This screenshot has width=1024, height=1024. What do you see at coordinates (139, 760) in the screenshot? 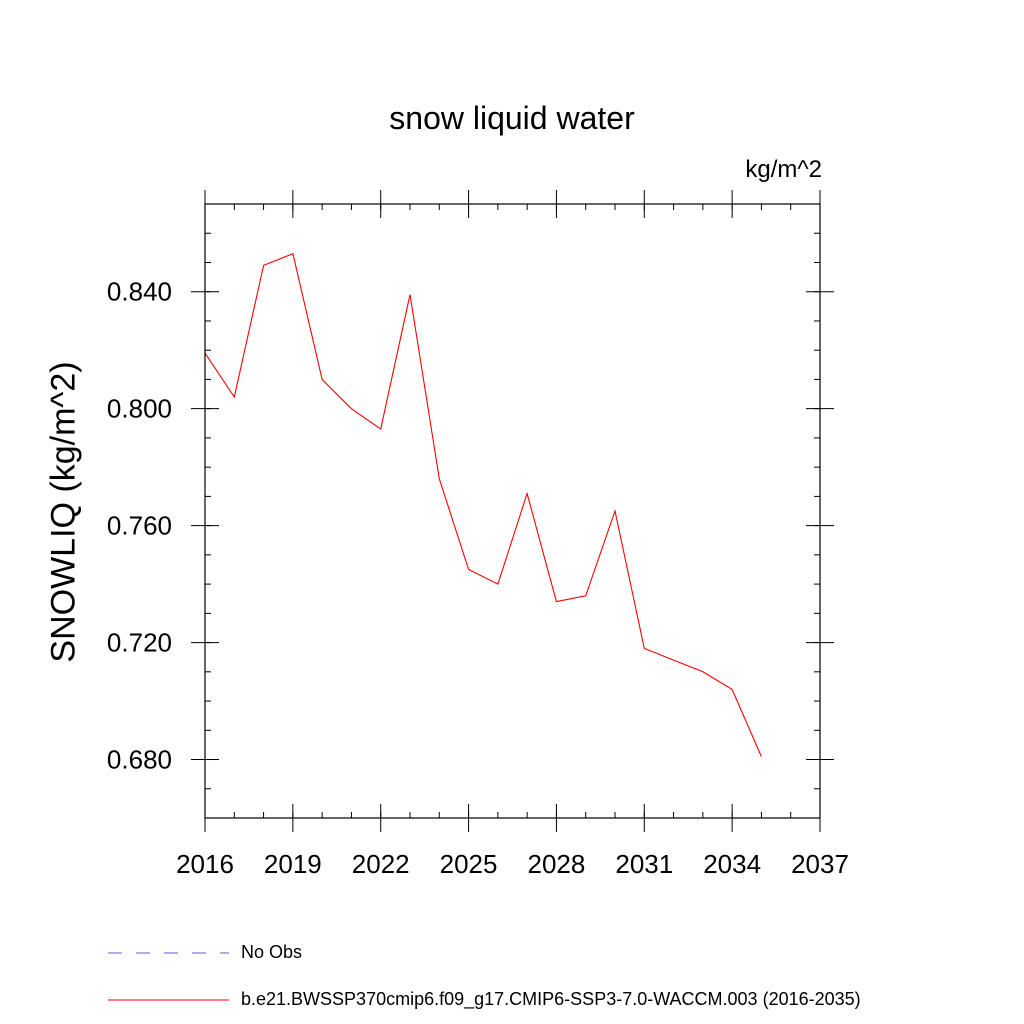
I see `y-tick-label: 0.680` at bounding box center [139, 760].